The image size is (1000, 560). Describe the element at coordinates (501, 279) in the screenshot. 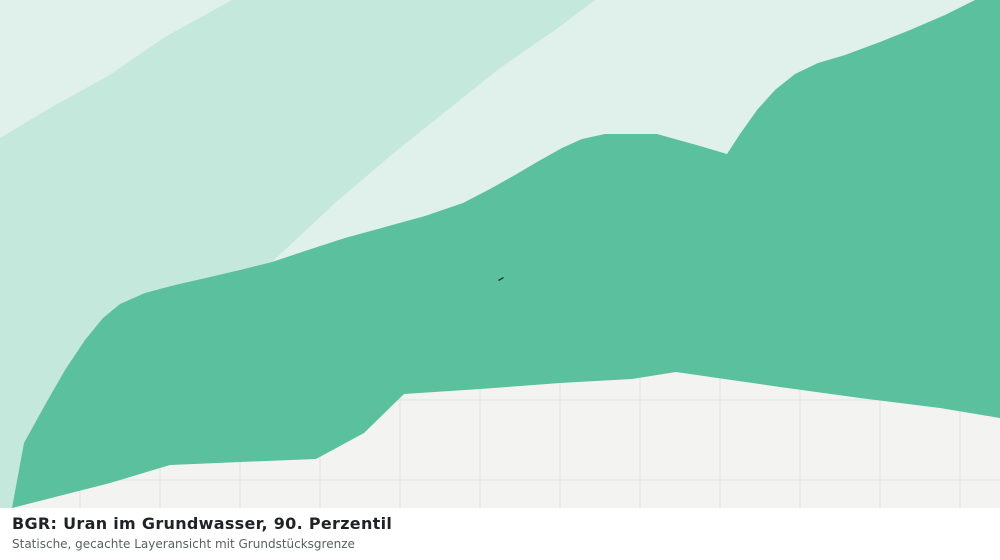

I see `parcel-boundary-marker` at that location.